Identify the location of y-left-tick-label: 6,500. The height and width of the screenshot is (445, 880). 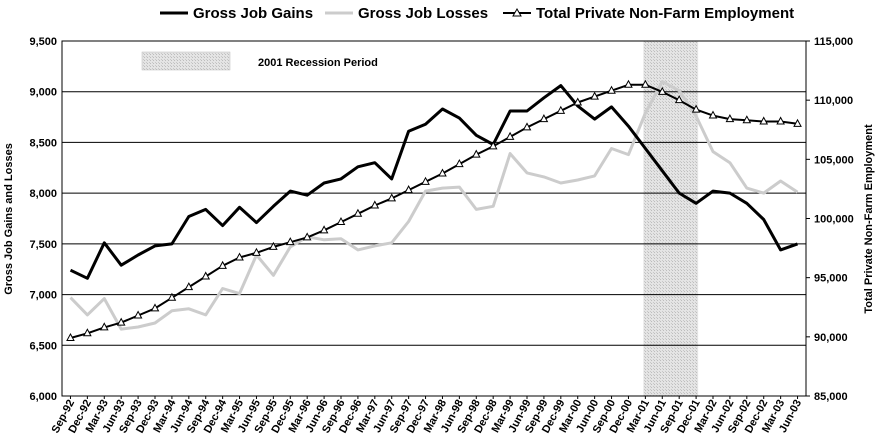
(43, 346).